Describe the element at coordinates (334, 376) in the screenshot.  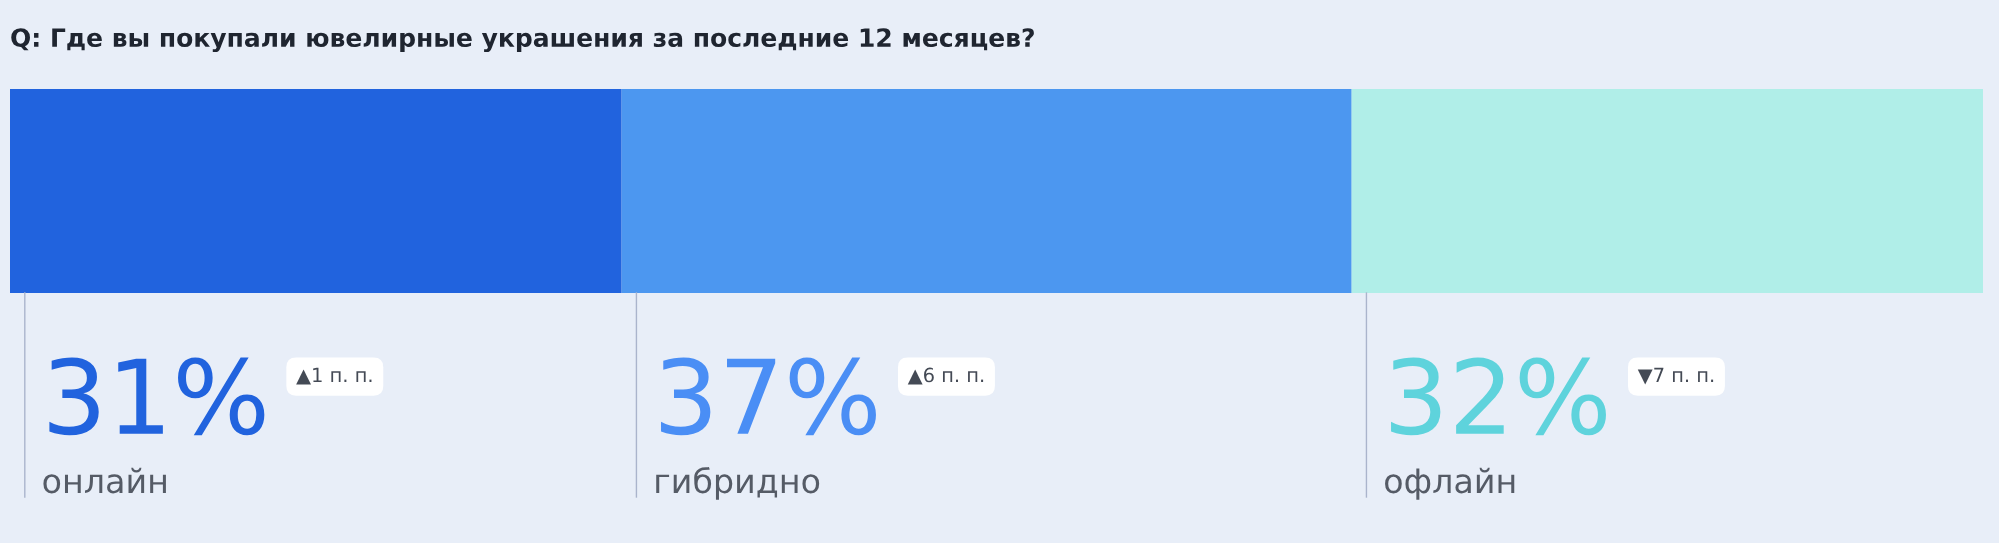
I see `text: ▲1 п. п.` at that location.